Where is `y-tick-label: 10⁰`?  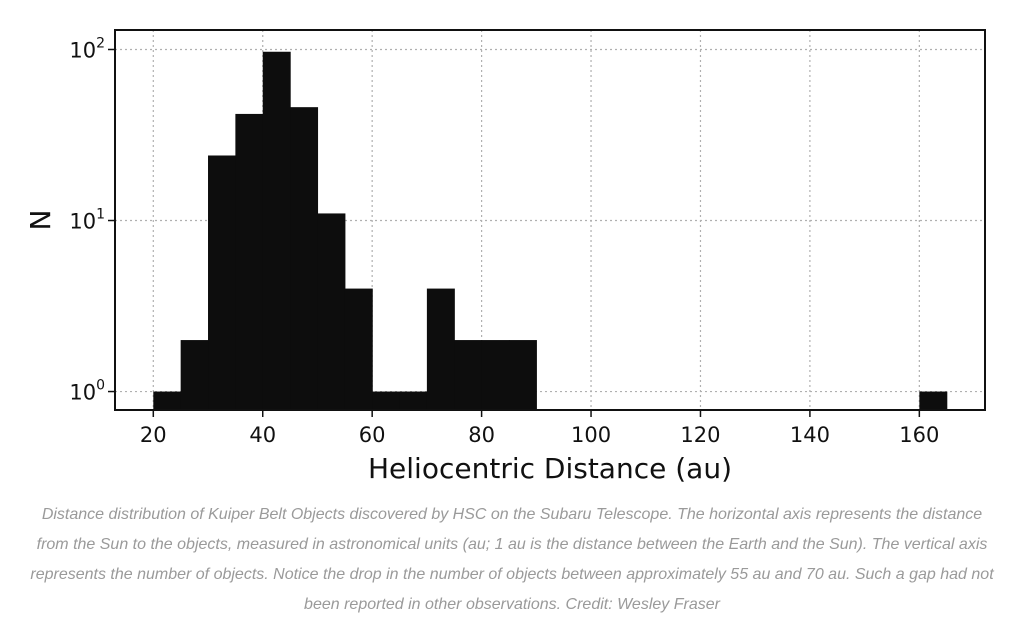
y-tick-label: 10⁰ is located at coordinates (87, 391).